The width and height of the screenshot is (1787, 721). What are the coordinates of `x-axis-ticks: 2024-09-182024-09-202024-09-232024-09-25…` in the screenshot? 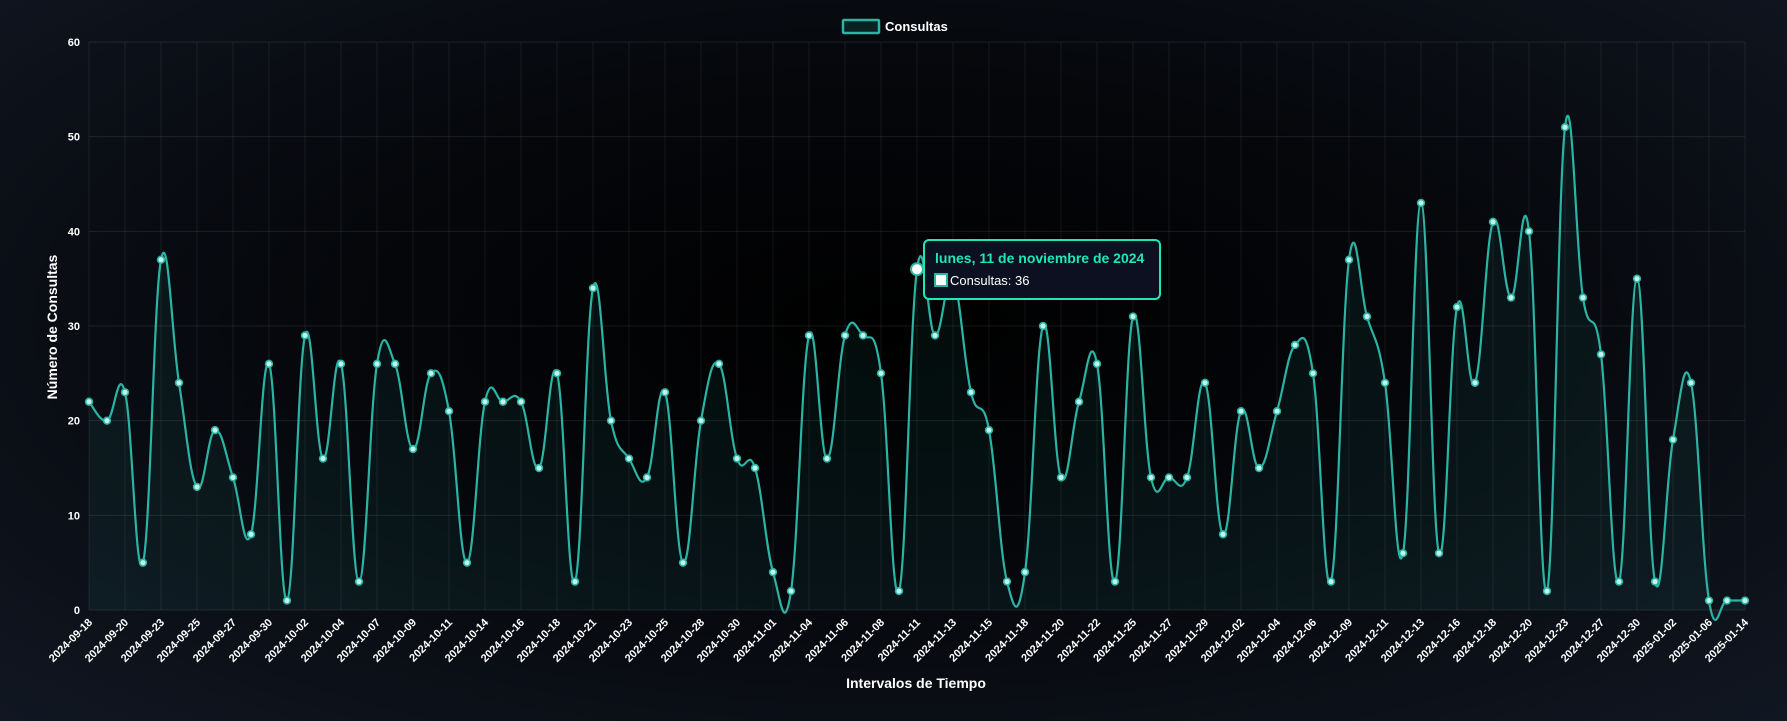 It's located at (899, 640).